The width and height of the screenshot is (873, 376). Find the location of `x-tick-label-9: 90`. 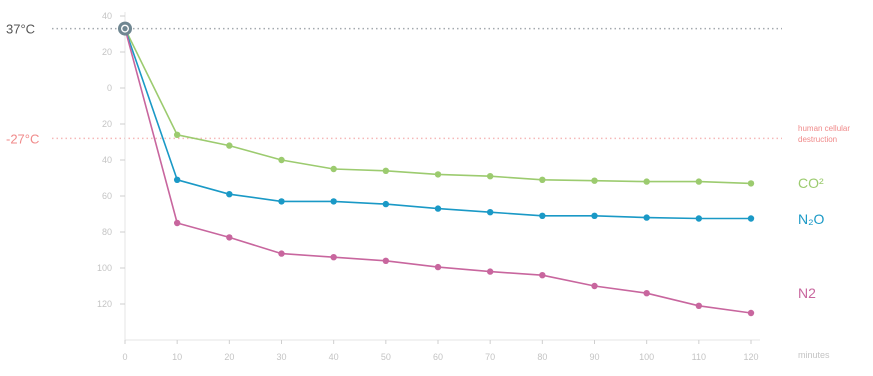

x-tick-label-9: 90 is located at coordinates (594, 357).